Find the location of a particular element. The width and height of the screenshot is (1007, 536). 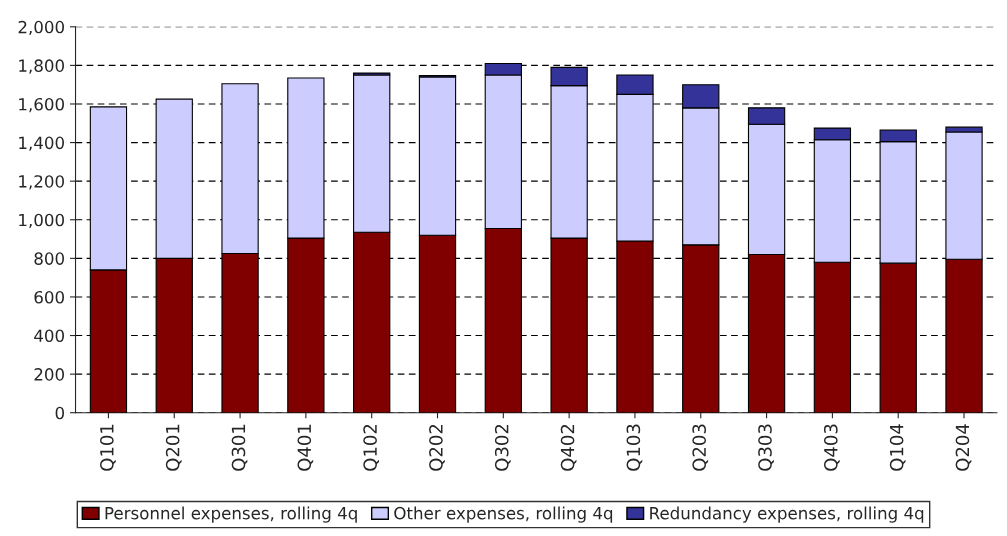

x-tick-label: Q401 is located at coordinates (305, 447).